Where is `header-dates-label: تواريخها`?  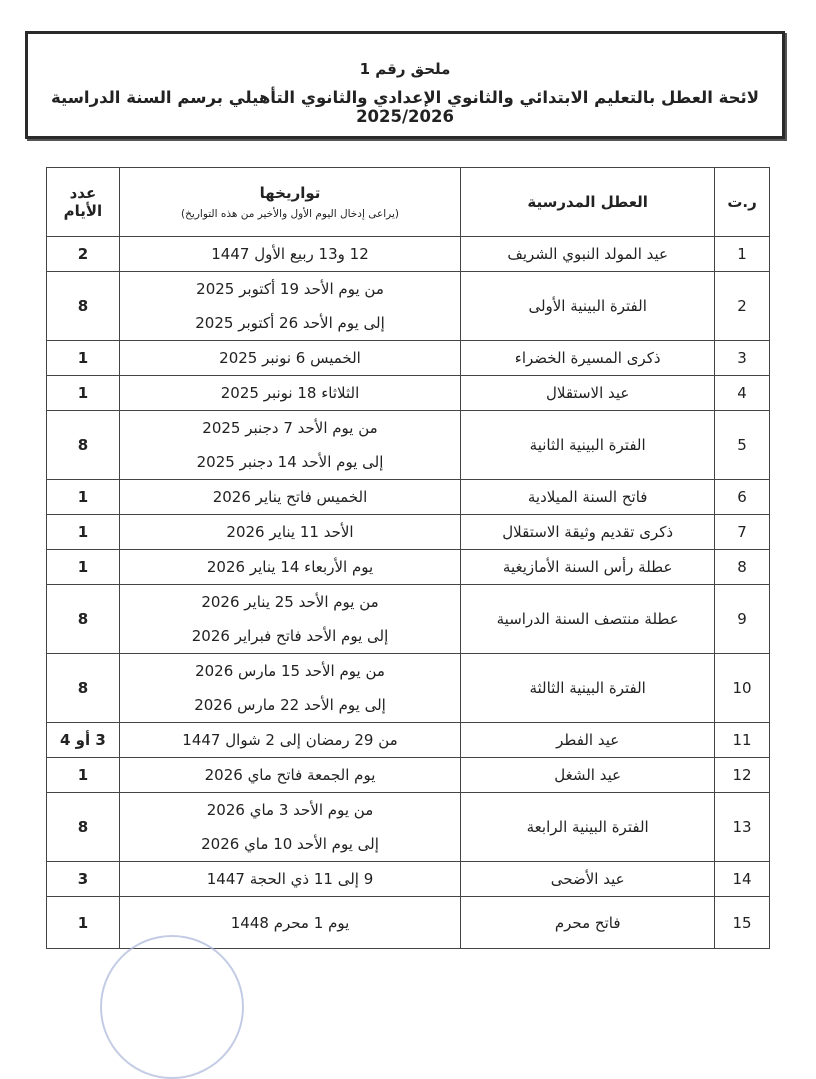 header-dates-label: تواريخها is located at coordinates (290, 193).